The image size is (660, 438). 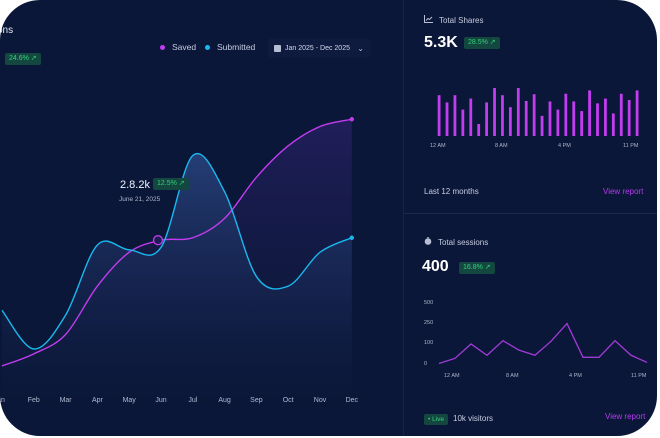 I want to click on shares-badge: 28.5% ↗, so click(x=482, y=43).